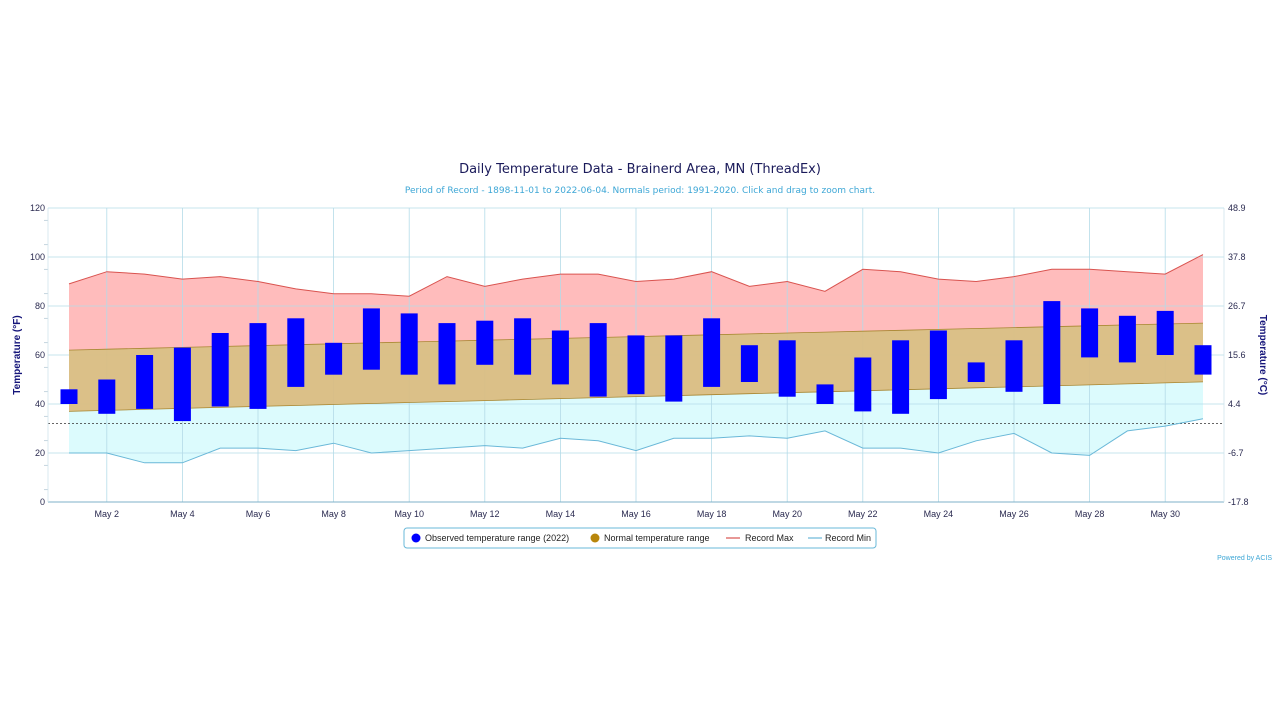 The image size is (1280, 720). Describe the element at coordinates (1237, 257) in the screenshot. I see `y2-tick-label: 37.8` at that location.